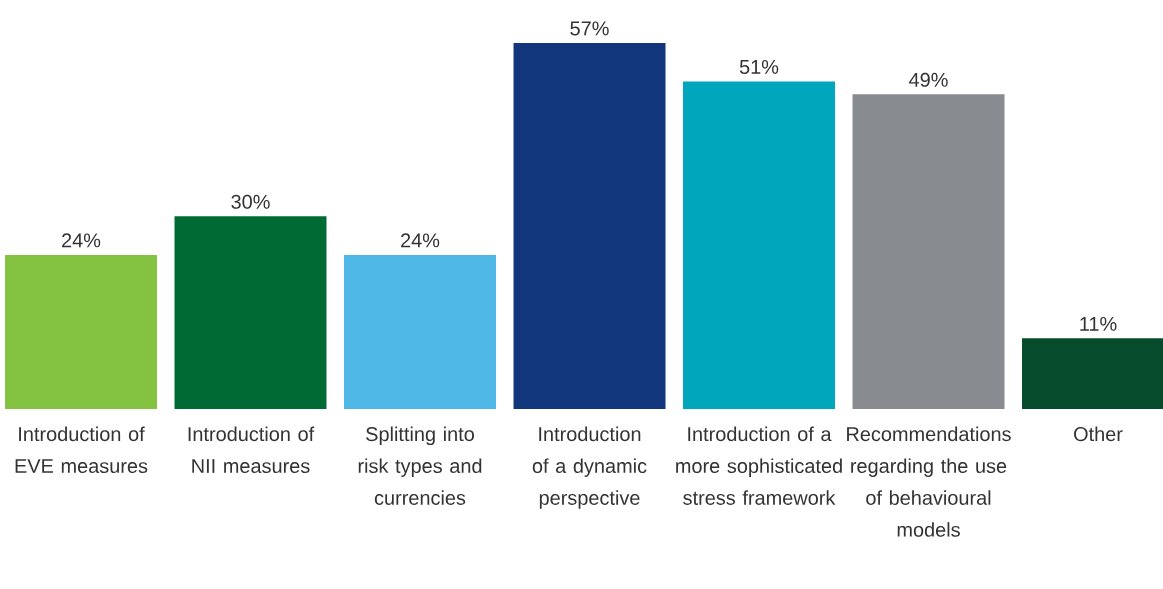 The height and width of the screenshot is (589, 1163). I want to click on x-tick-label: Introduction of NII measures, so click(251, 450).